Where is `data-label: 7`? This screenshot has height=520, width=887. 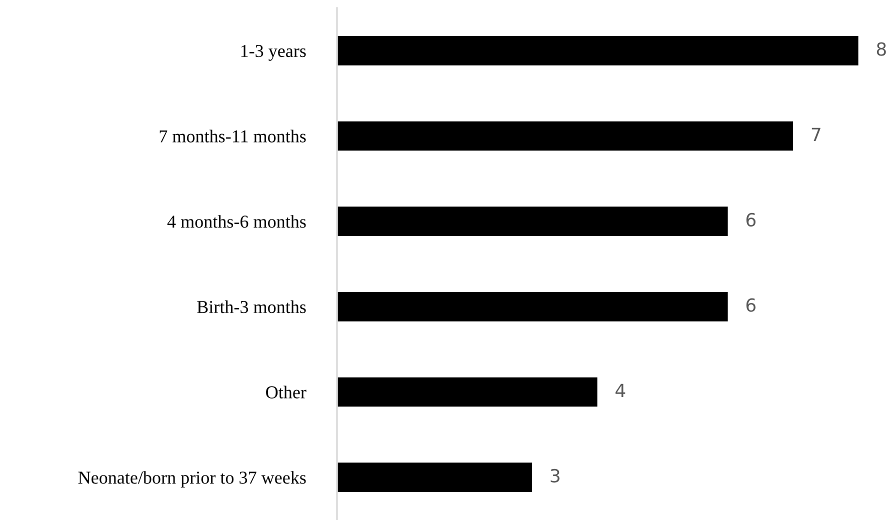
data-label: 7 is located at coordinates (816, 134).